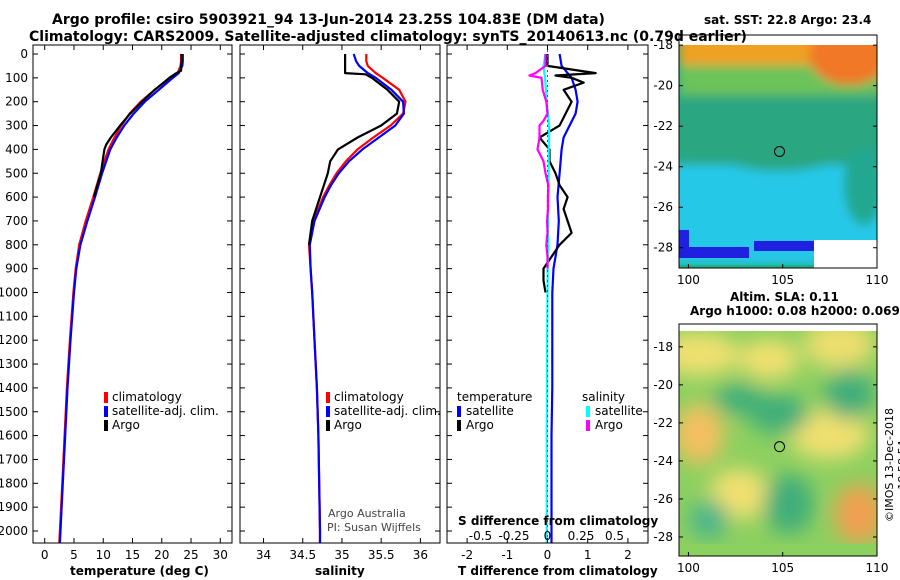 Image resolution: width=900 pixels, height=580 pixels. What do you see at coordinates (14, 364) in the screenshot?
I see `depth-tick-label: 1300` at bounding box center [14, 364].